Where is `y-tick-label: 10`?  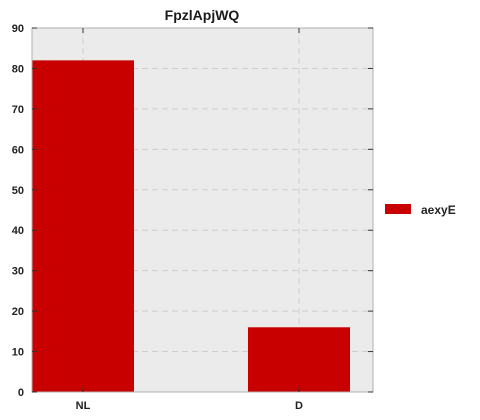
y-tick-label: 10 is located at coordinates (18, 353).